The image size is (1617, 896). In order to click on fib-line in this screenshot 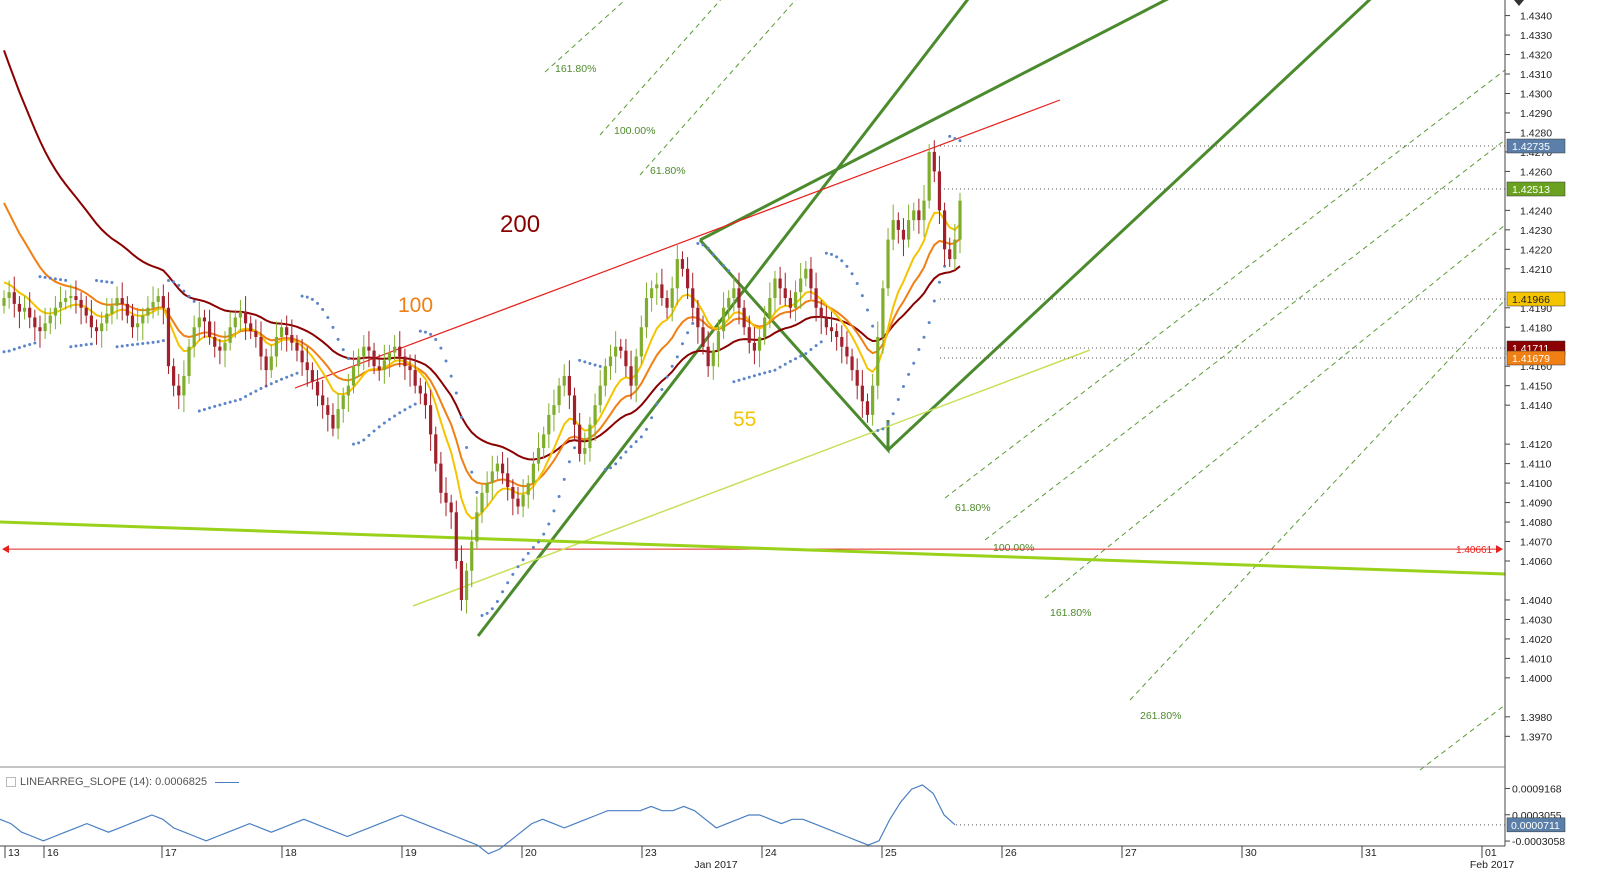, I will do `click(1462, 737)`.